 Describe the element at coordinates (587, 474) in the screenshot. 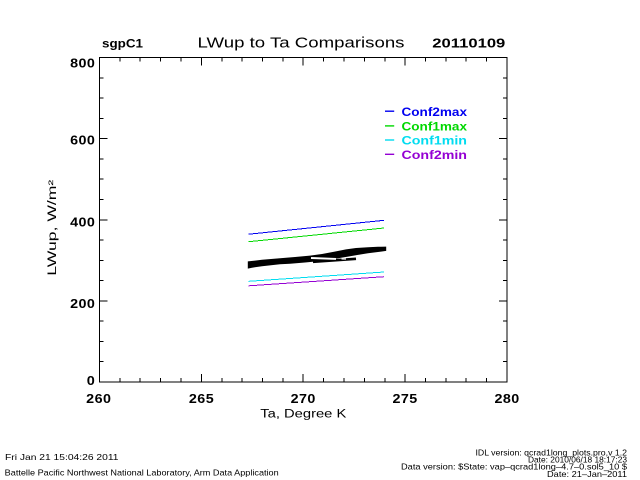

I see `svg-text: Date: 21–Jan–2011` at that location.